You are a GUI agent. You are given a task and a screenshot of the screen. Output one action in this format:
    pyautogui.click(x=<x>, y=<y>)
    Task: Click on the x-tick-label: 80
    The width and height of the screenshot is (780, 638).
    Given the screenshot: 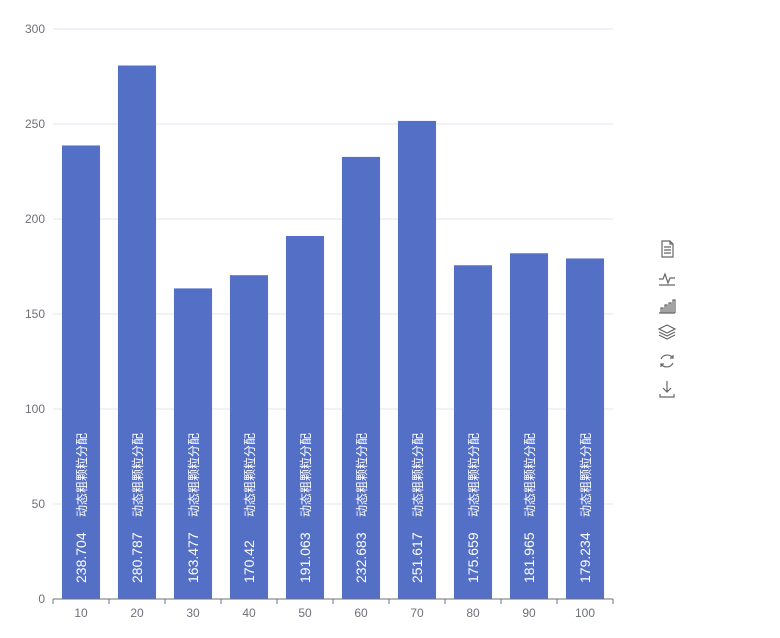 What is the action you would take?
    pyautogui.click(x=473, y=613)
    